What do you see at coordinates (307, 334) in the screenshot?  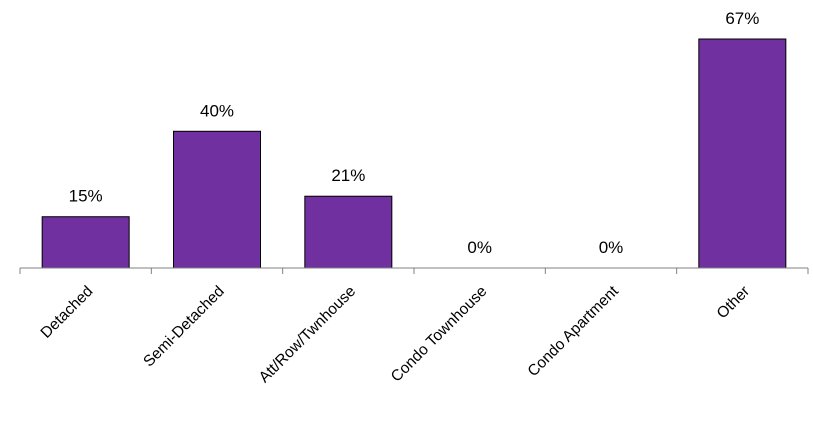 I see `x-tick-label-att-row-twnhouse: Att/Row/Twnhouse` at bounding box center [307, 334].